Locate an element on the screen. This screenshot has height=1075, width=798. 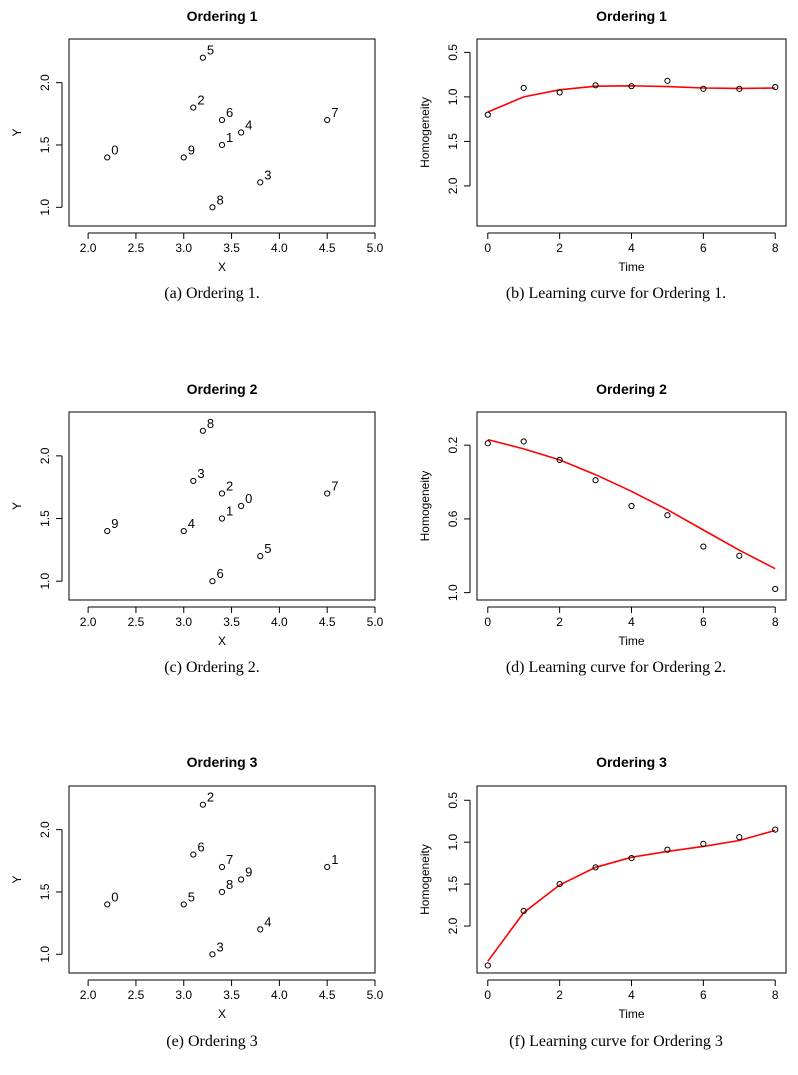
y-tick-label: 0.2 is located at coordinates (453, 445).